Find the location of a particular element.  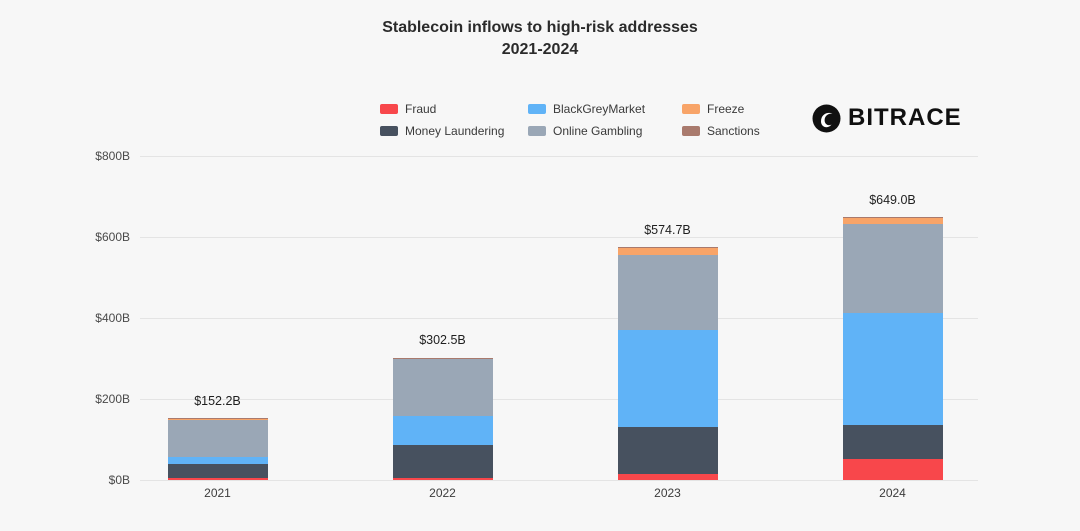

legend-item-blackgreymarket: BlackGreyMarket is located at coordinates (605, 109).